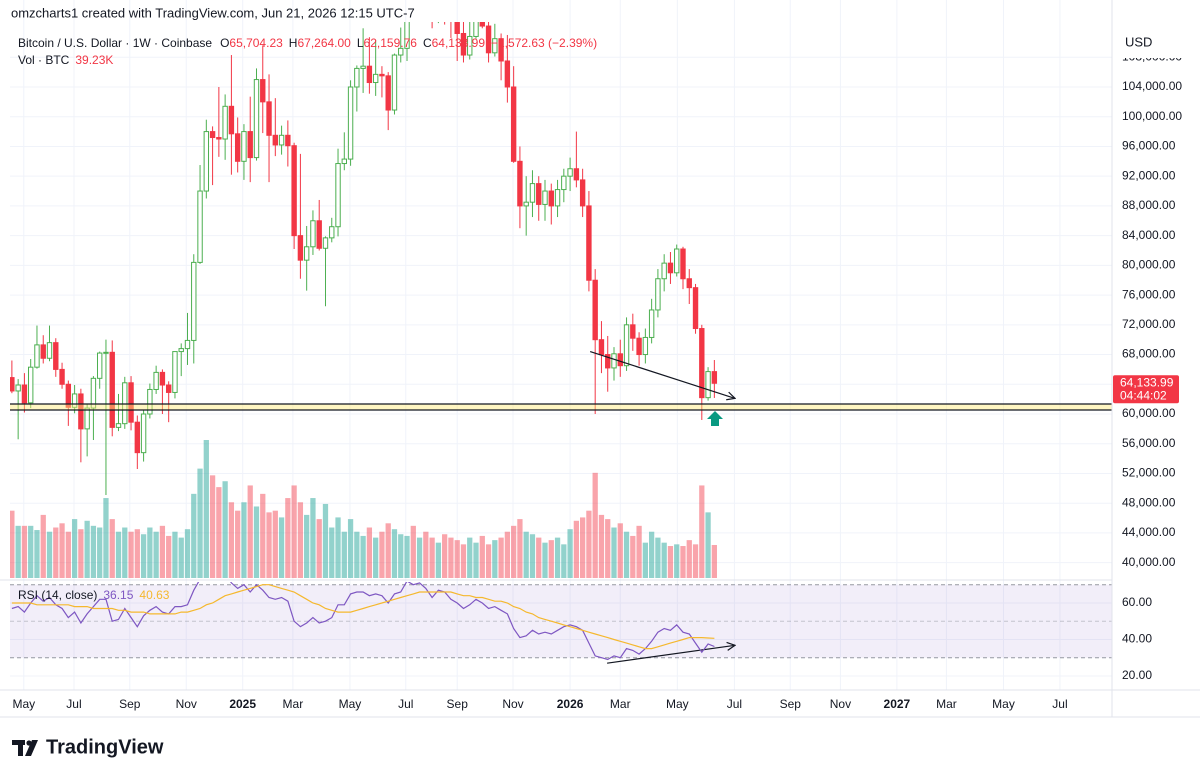  Describe the element at coordinates (512, 704) in the screenshot. I see `x-tick-label: Nov` at that location.